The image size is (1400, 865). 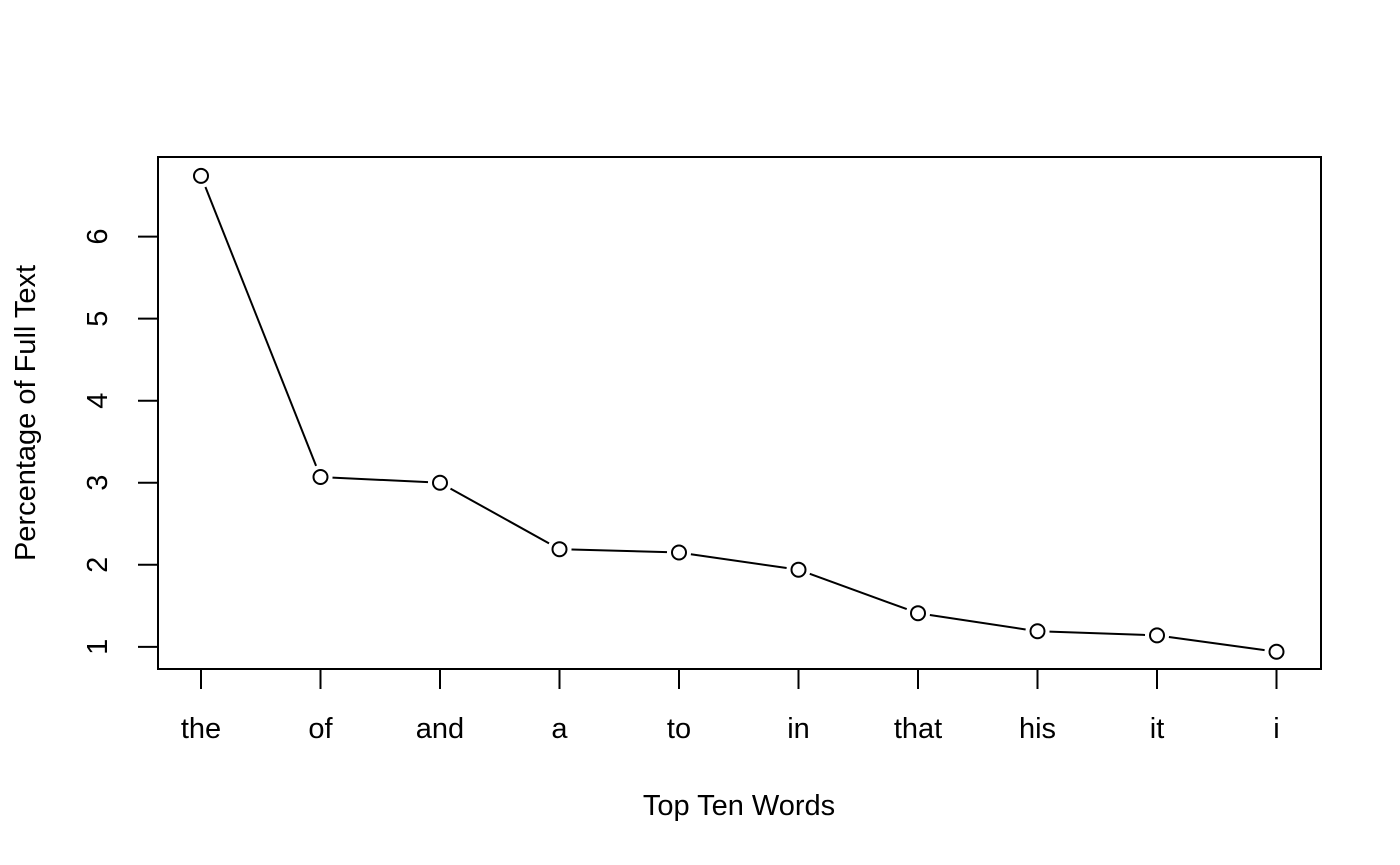 What do you see at coordinates (320, 729) in the screenshot?
I see `x-tick-label: of` at bounding box center [320, 729].